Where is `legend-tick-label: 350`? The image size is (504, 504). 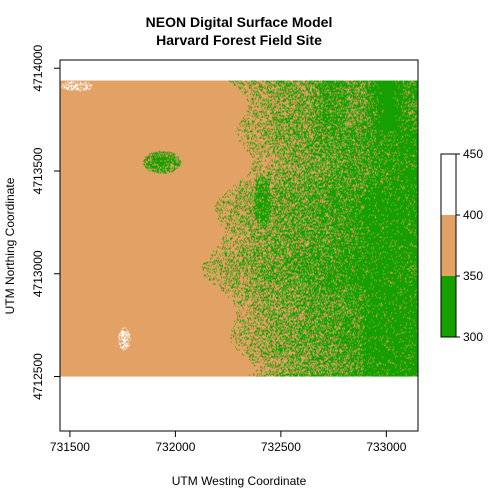 legend-tick-label: 350 is located at coordinates (473, 276).